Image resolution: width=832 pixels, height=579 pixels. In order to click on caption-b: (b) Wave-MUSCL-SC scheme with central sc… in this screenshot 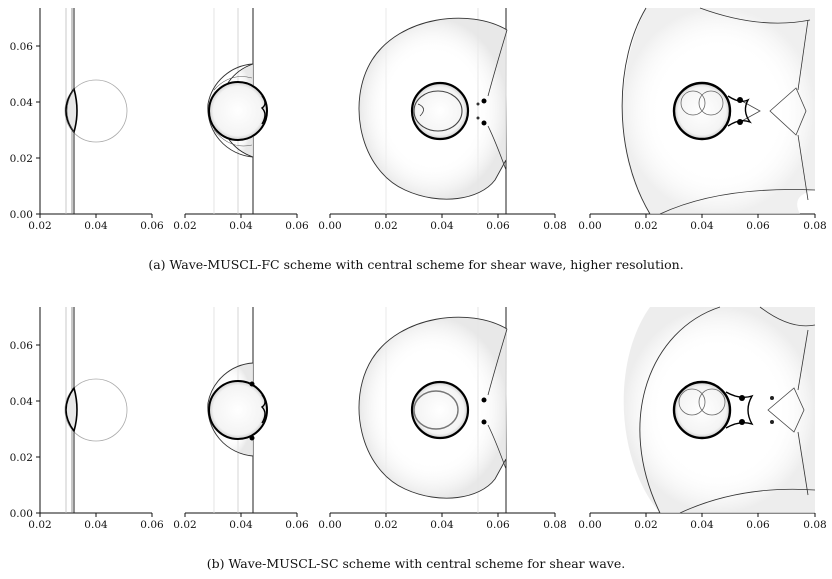, I will do `click(416, 563)`.